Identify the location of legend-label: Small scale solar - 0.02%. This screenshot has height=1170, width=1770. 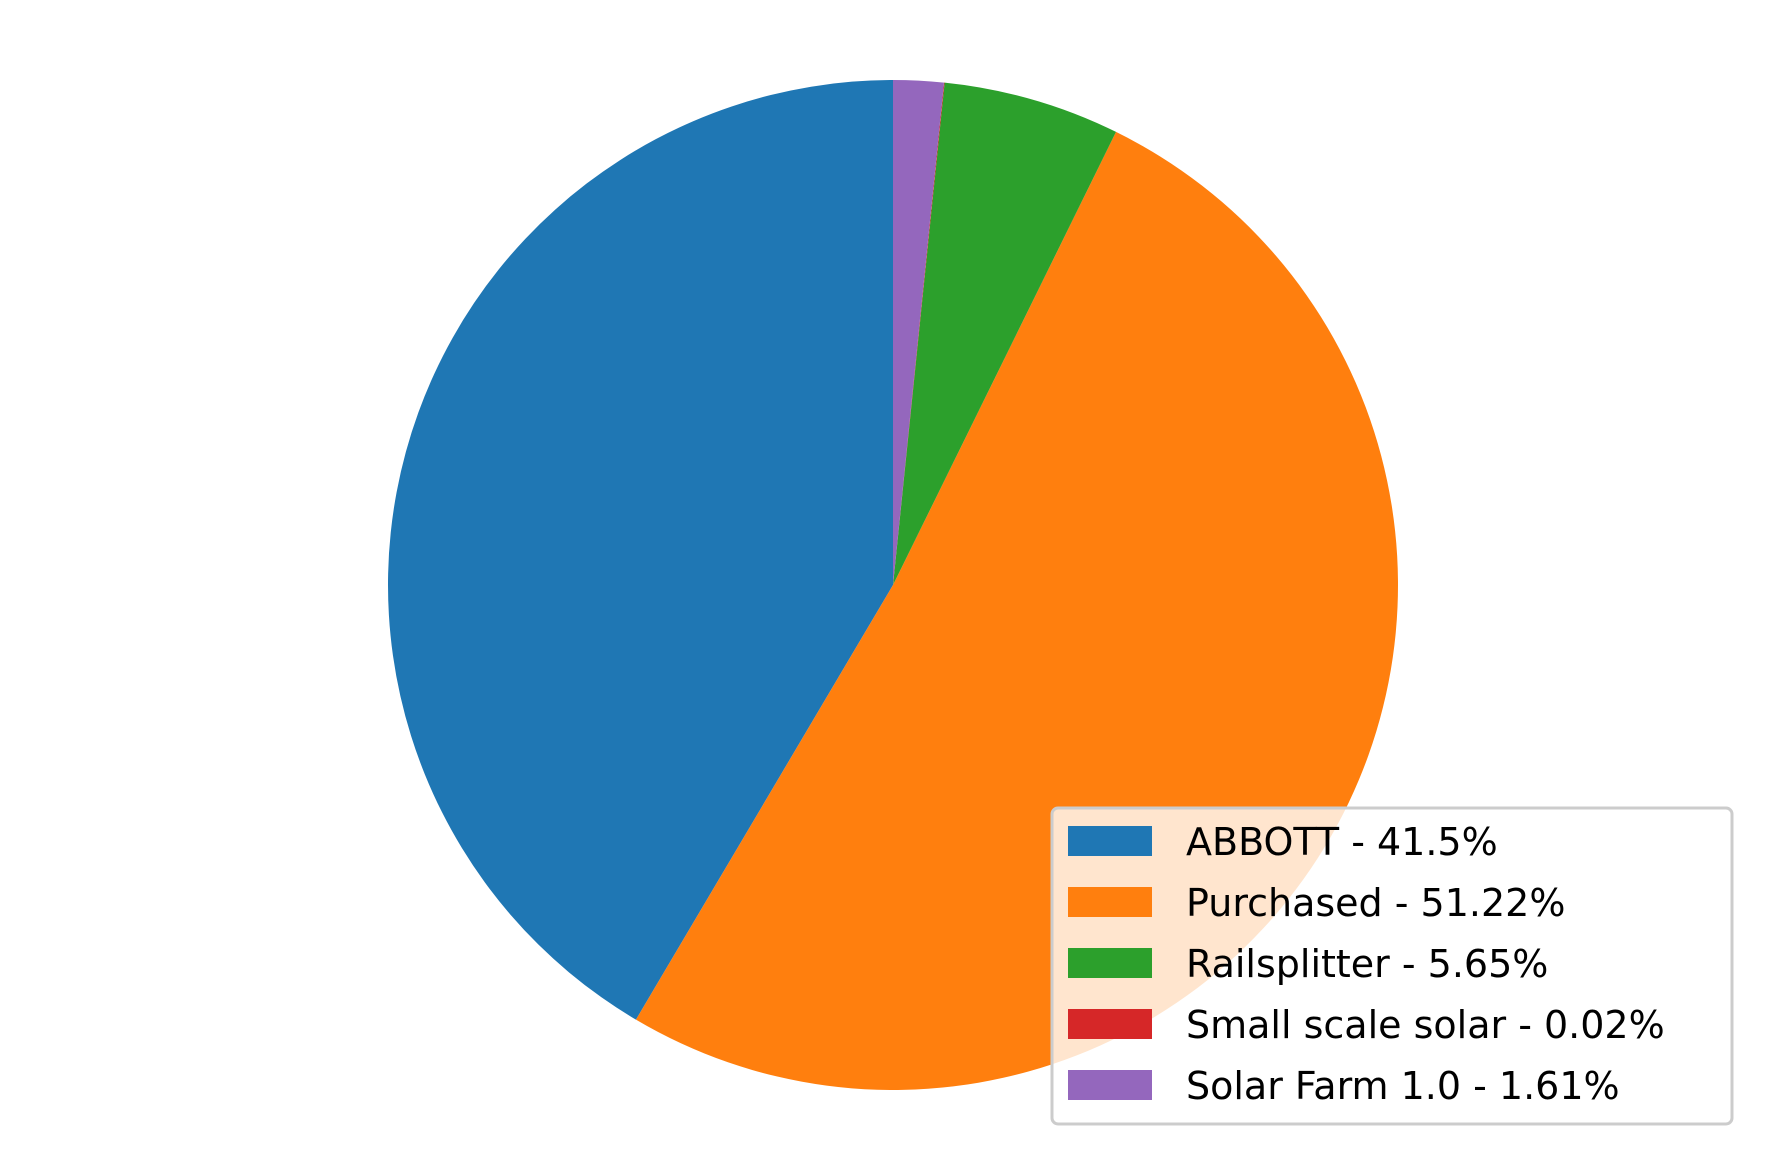
(1425, 1025).